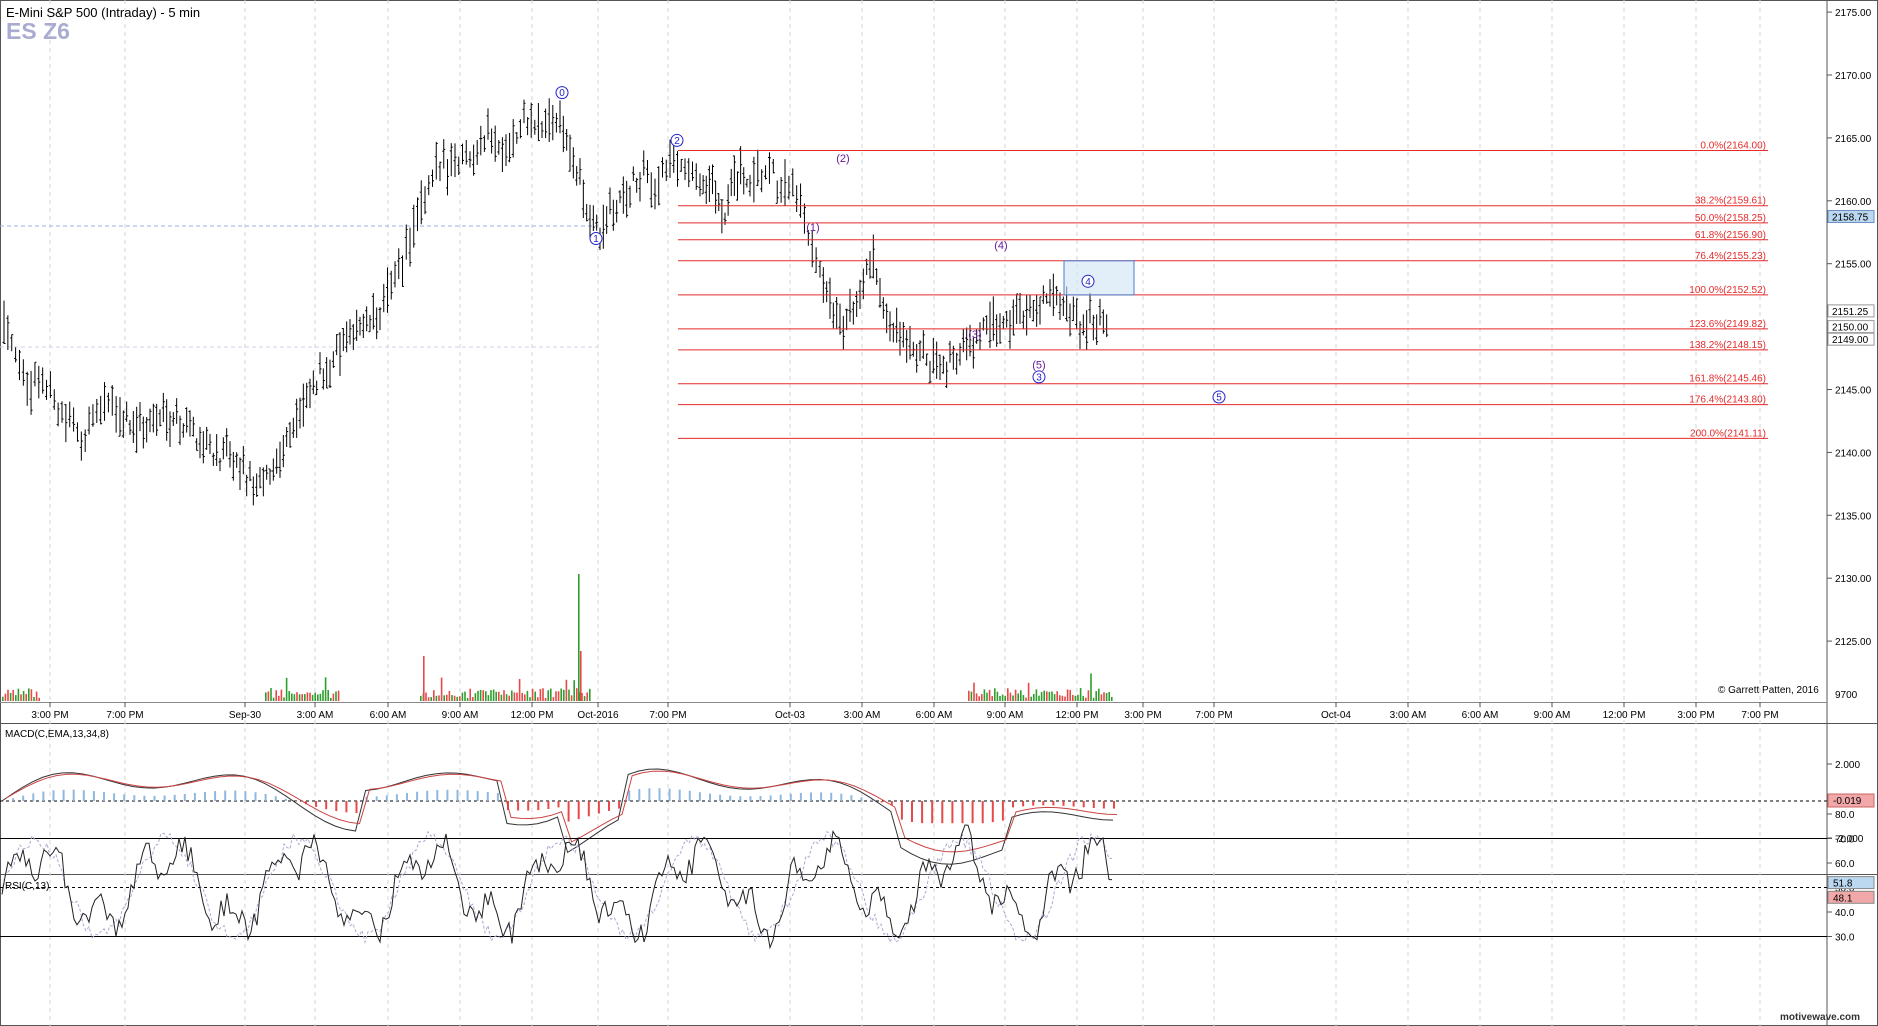  What do you see at coordinates (1846, 695) in the screenshot?
I see `volume-tick-label: 9700` at bounding box center [1846, 695].